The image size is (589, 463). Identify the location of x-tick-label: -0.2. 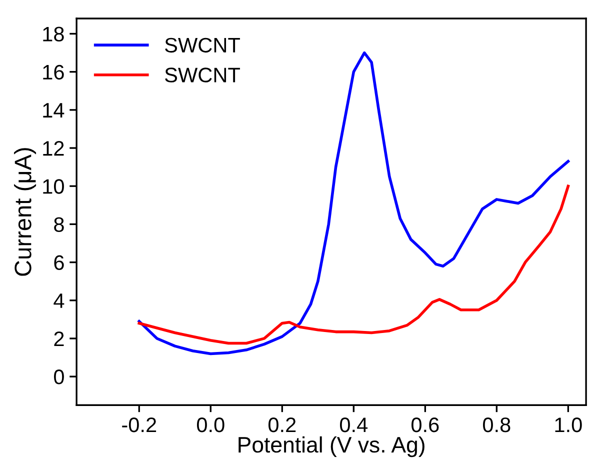
(139, 424).